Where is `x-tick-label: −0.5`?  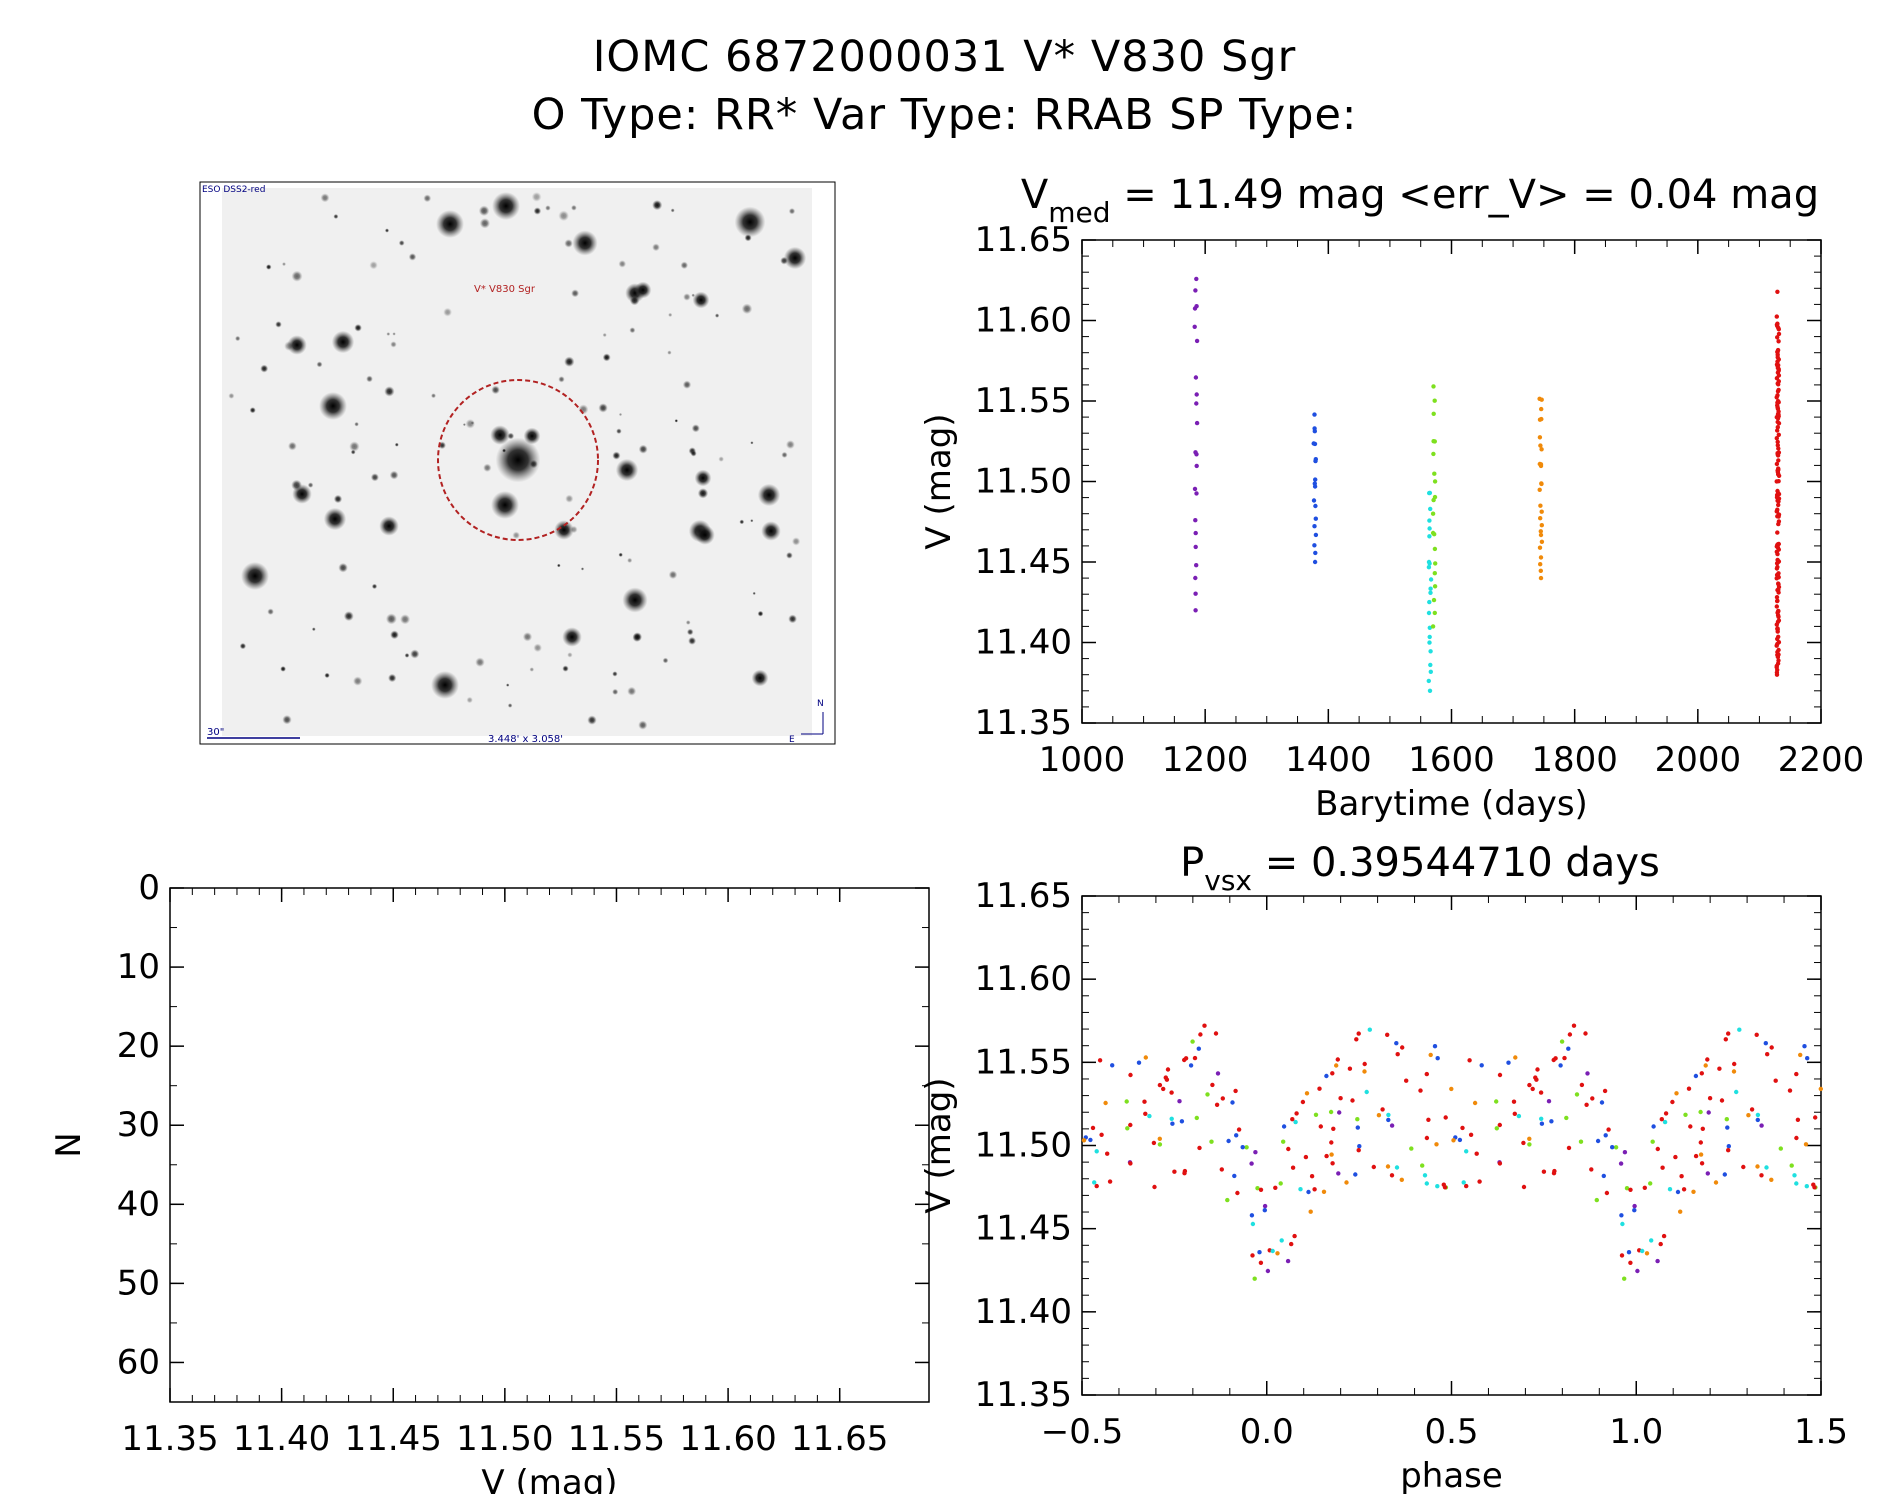
x-tick-label: −0.5 is located at coordinates (1082, 1432).